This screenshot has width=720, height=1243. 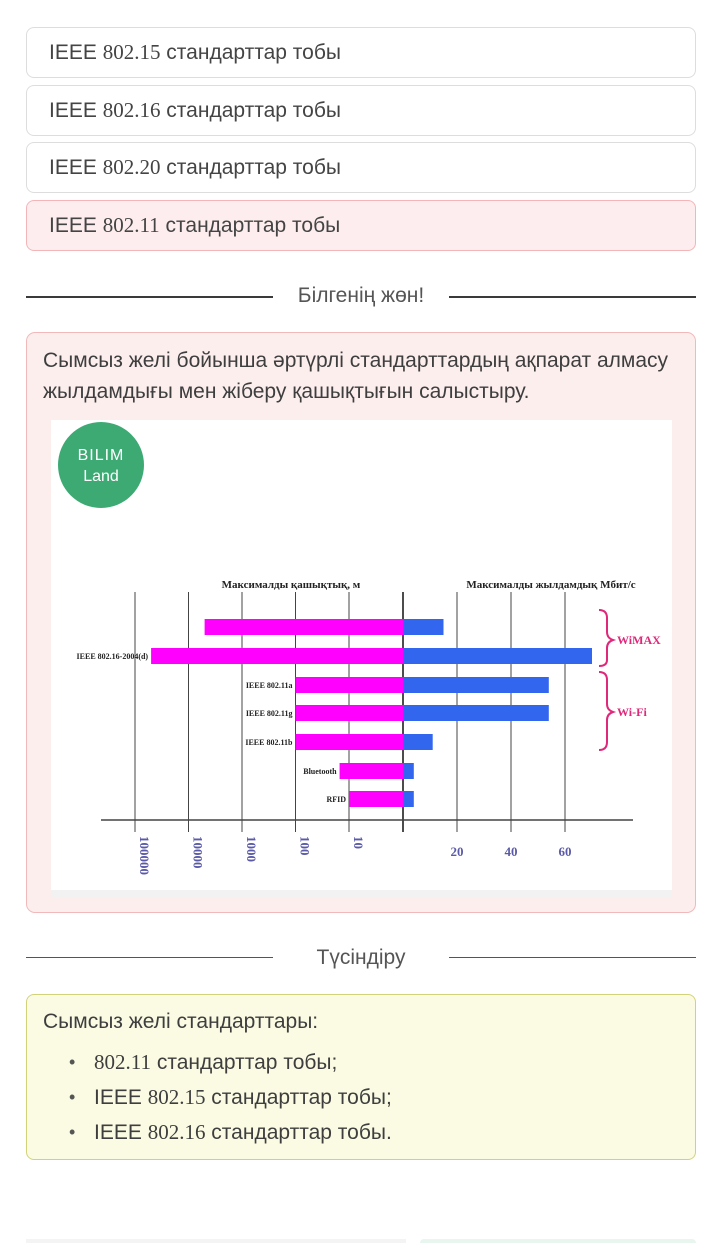 What do you see at coordinates (360, 3) in the screenshot?
I see `question-text-cut: — — — — — — — — — — — — — —` at bounding box center [360, 3].